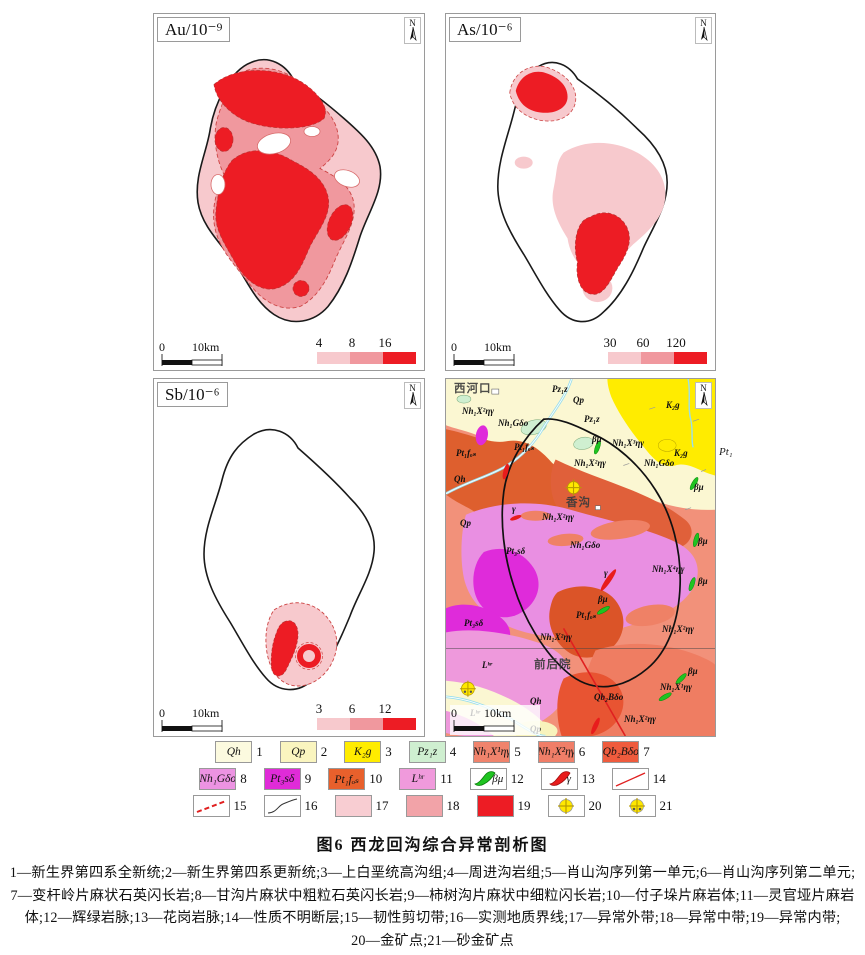  I want to click on legend-item-4: Pz₁z 4, so click(432, 752).